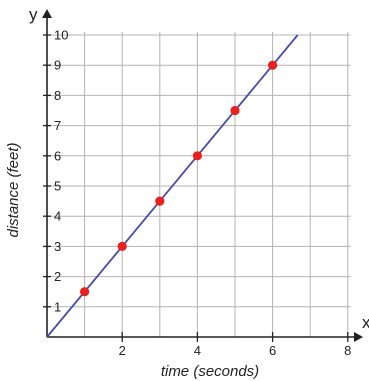 The width and height of the screenshot is (369, 381). Describe the element at coordinates (57, 155) in the screenshot. I see `y-tick-label: 6` at that location.